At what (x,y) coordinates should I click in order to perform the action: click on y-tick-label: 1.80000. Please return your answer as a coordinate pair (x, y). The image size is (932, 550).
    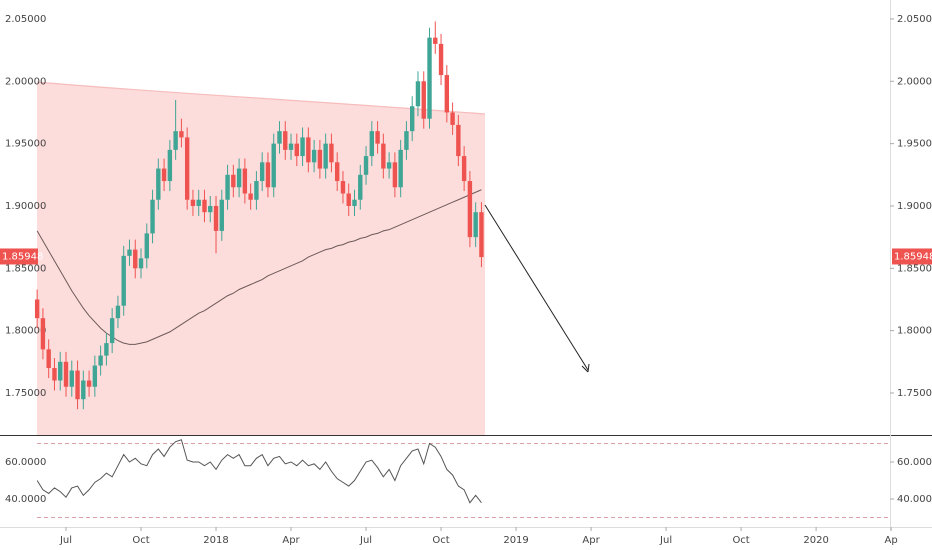
    Looking at the image, I should click on (914, 331).